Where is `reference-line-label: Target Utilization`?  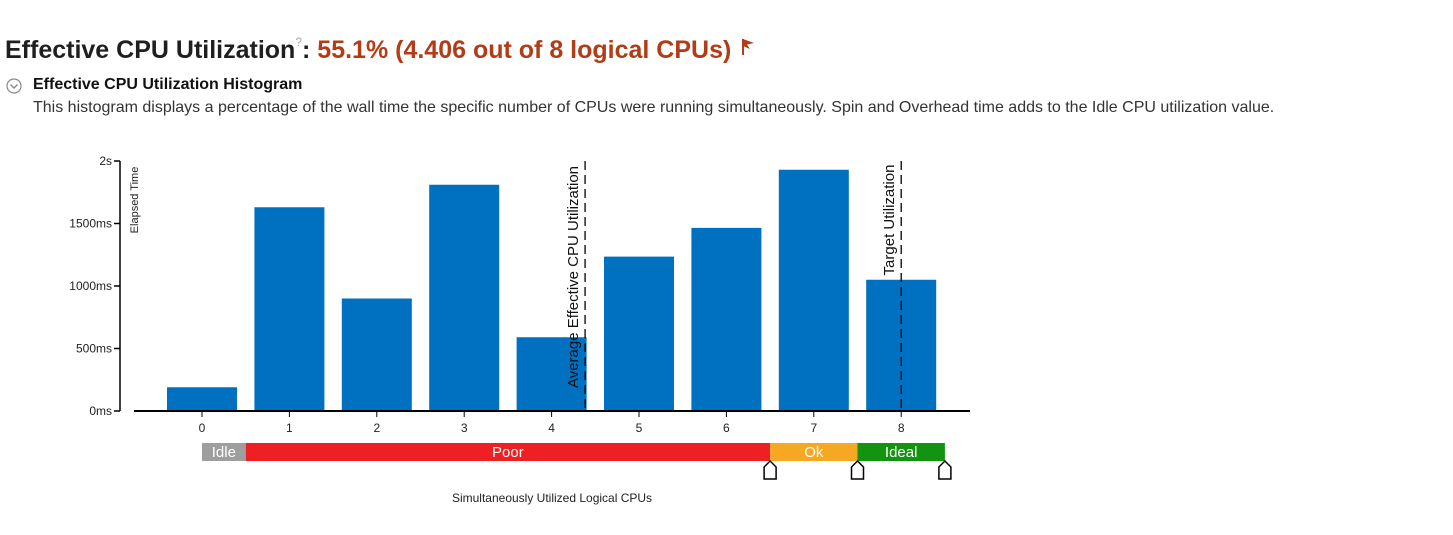 reference-line-label: Target Utilization is located at coordinates (889, 220).